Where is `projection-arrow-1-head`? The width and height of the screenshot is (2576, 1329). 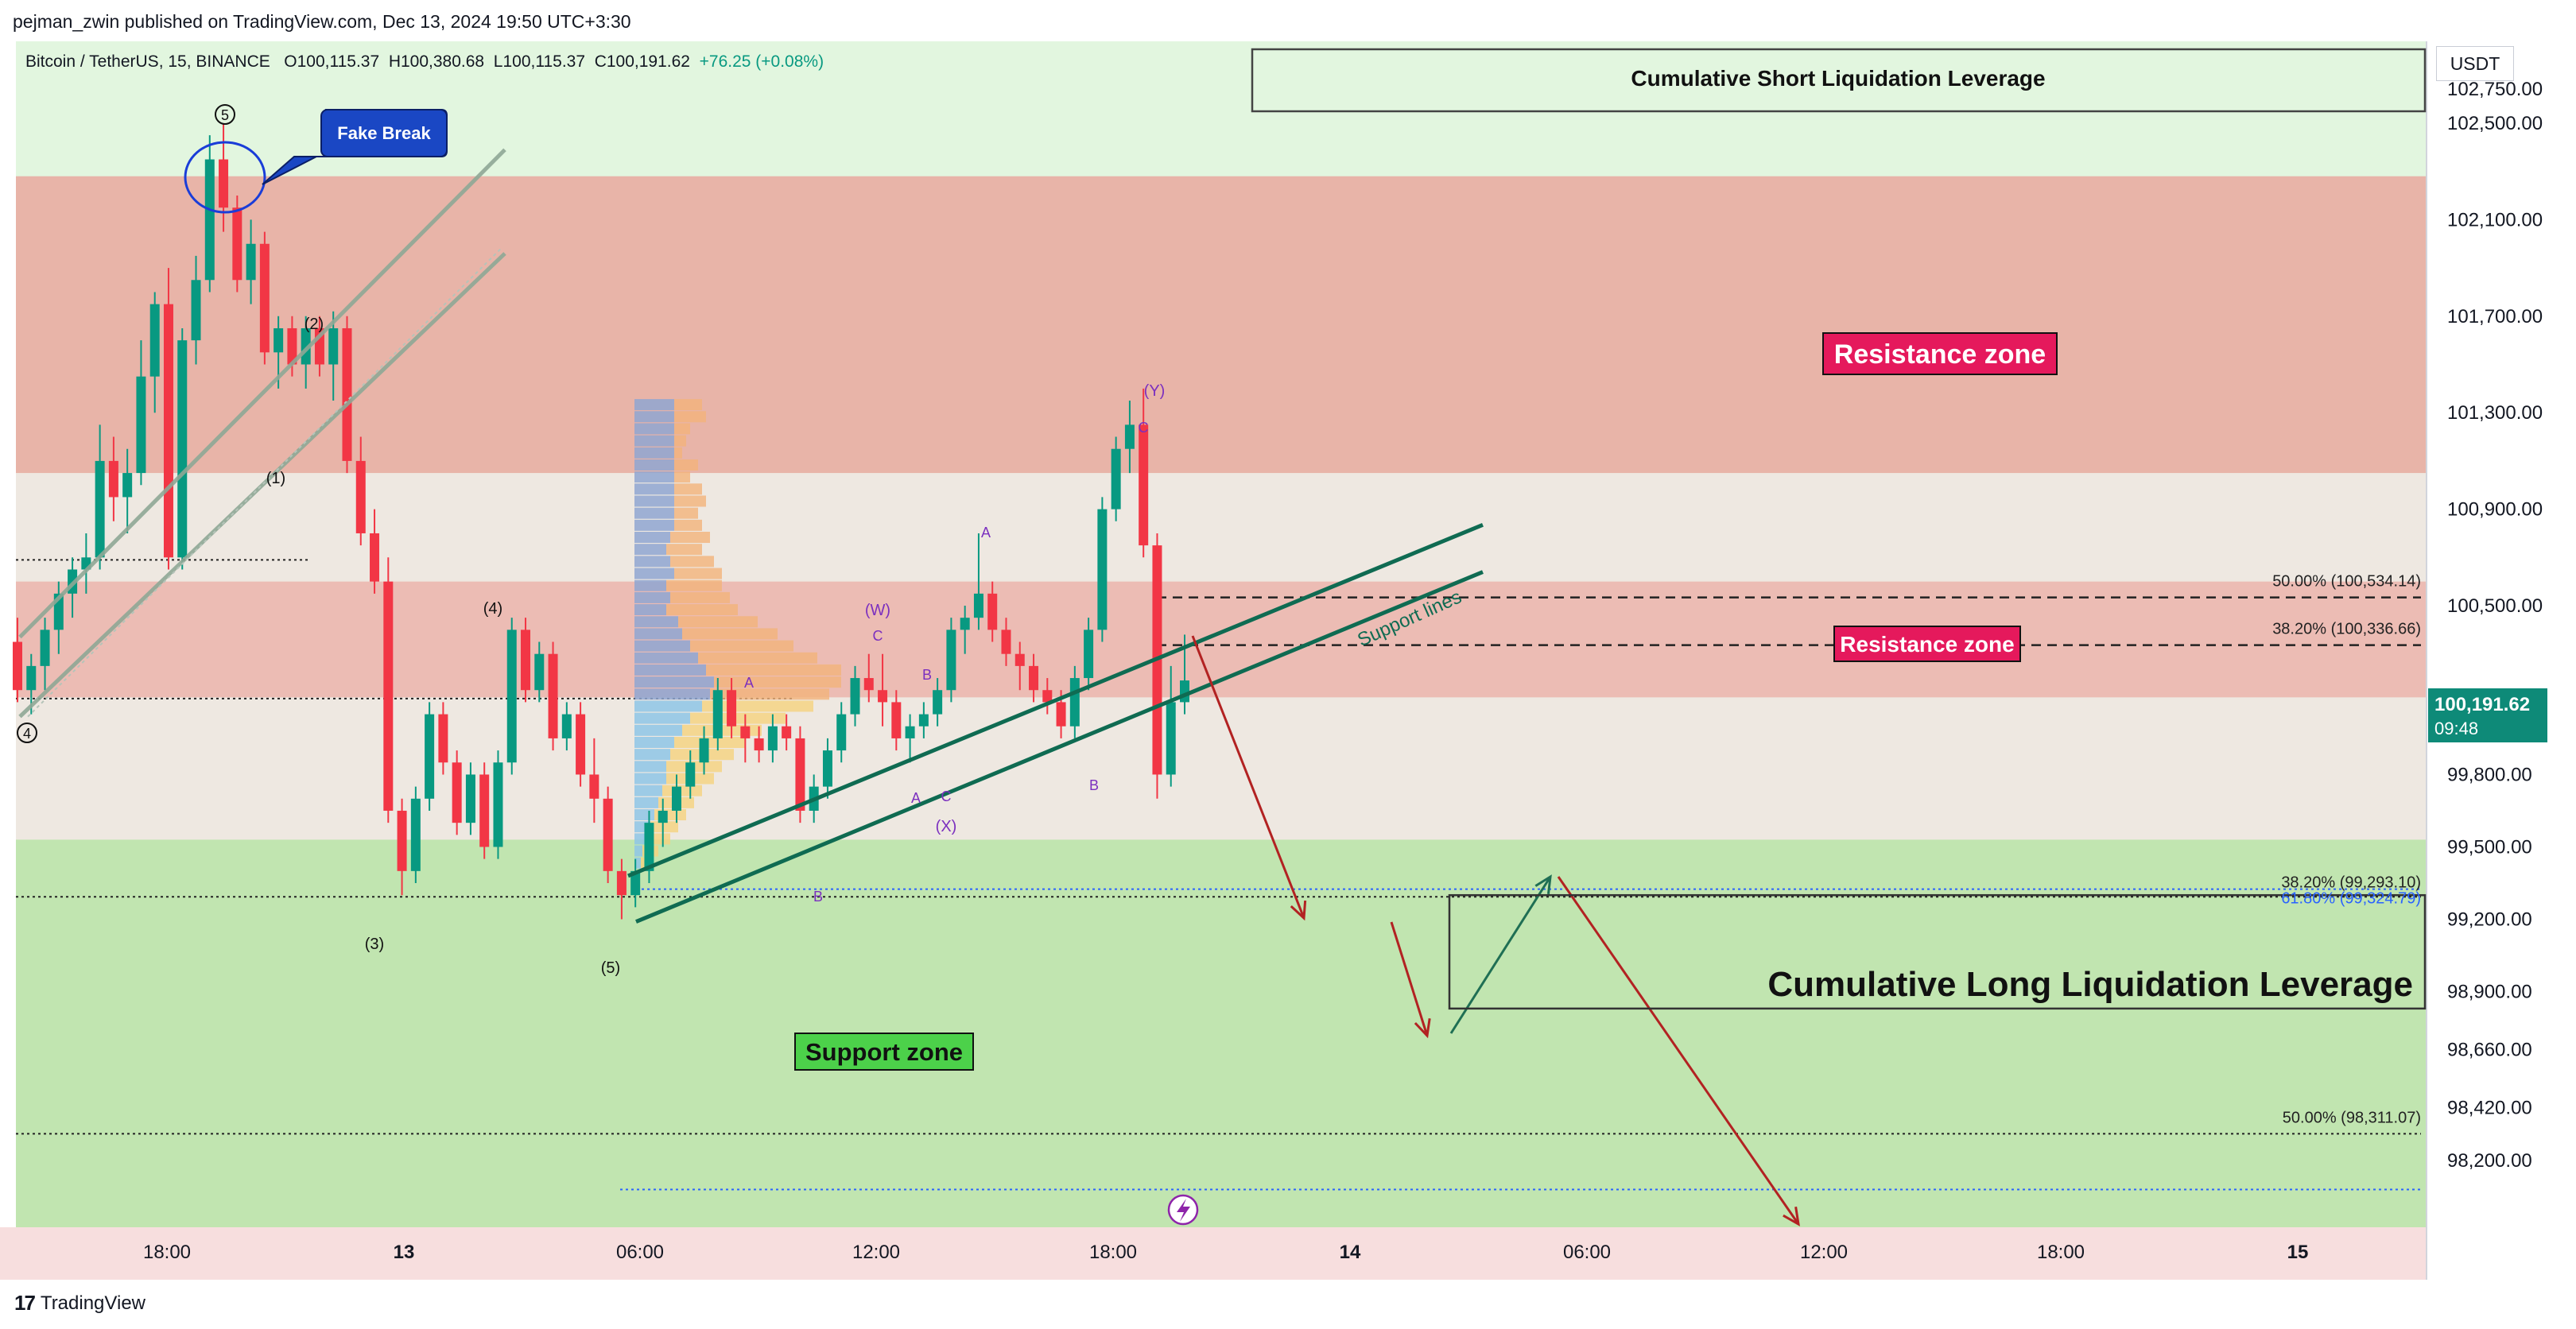
projection-arrow-1-head is located at coordinates (1298, 911).